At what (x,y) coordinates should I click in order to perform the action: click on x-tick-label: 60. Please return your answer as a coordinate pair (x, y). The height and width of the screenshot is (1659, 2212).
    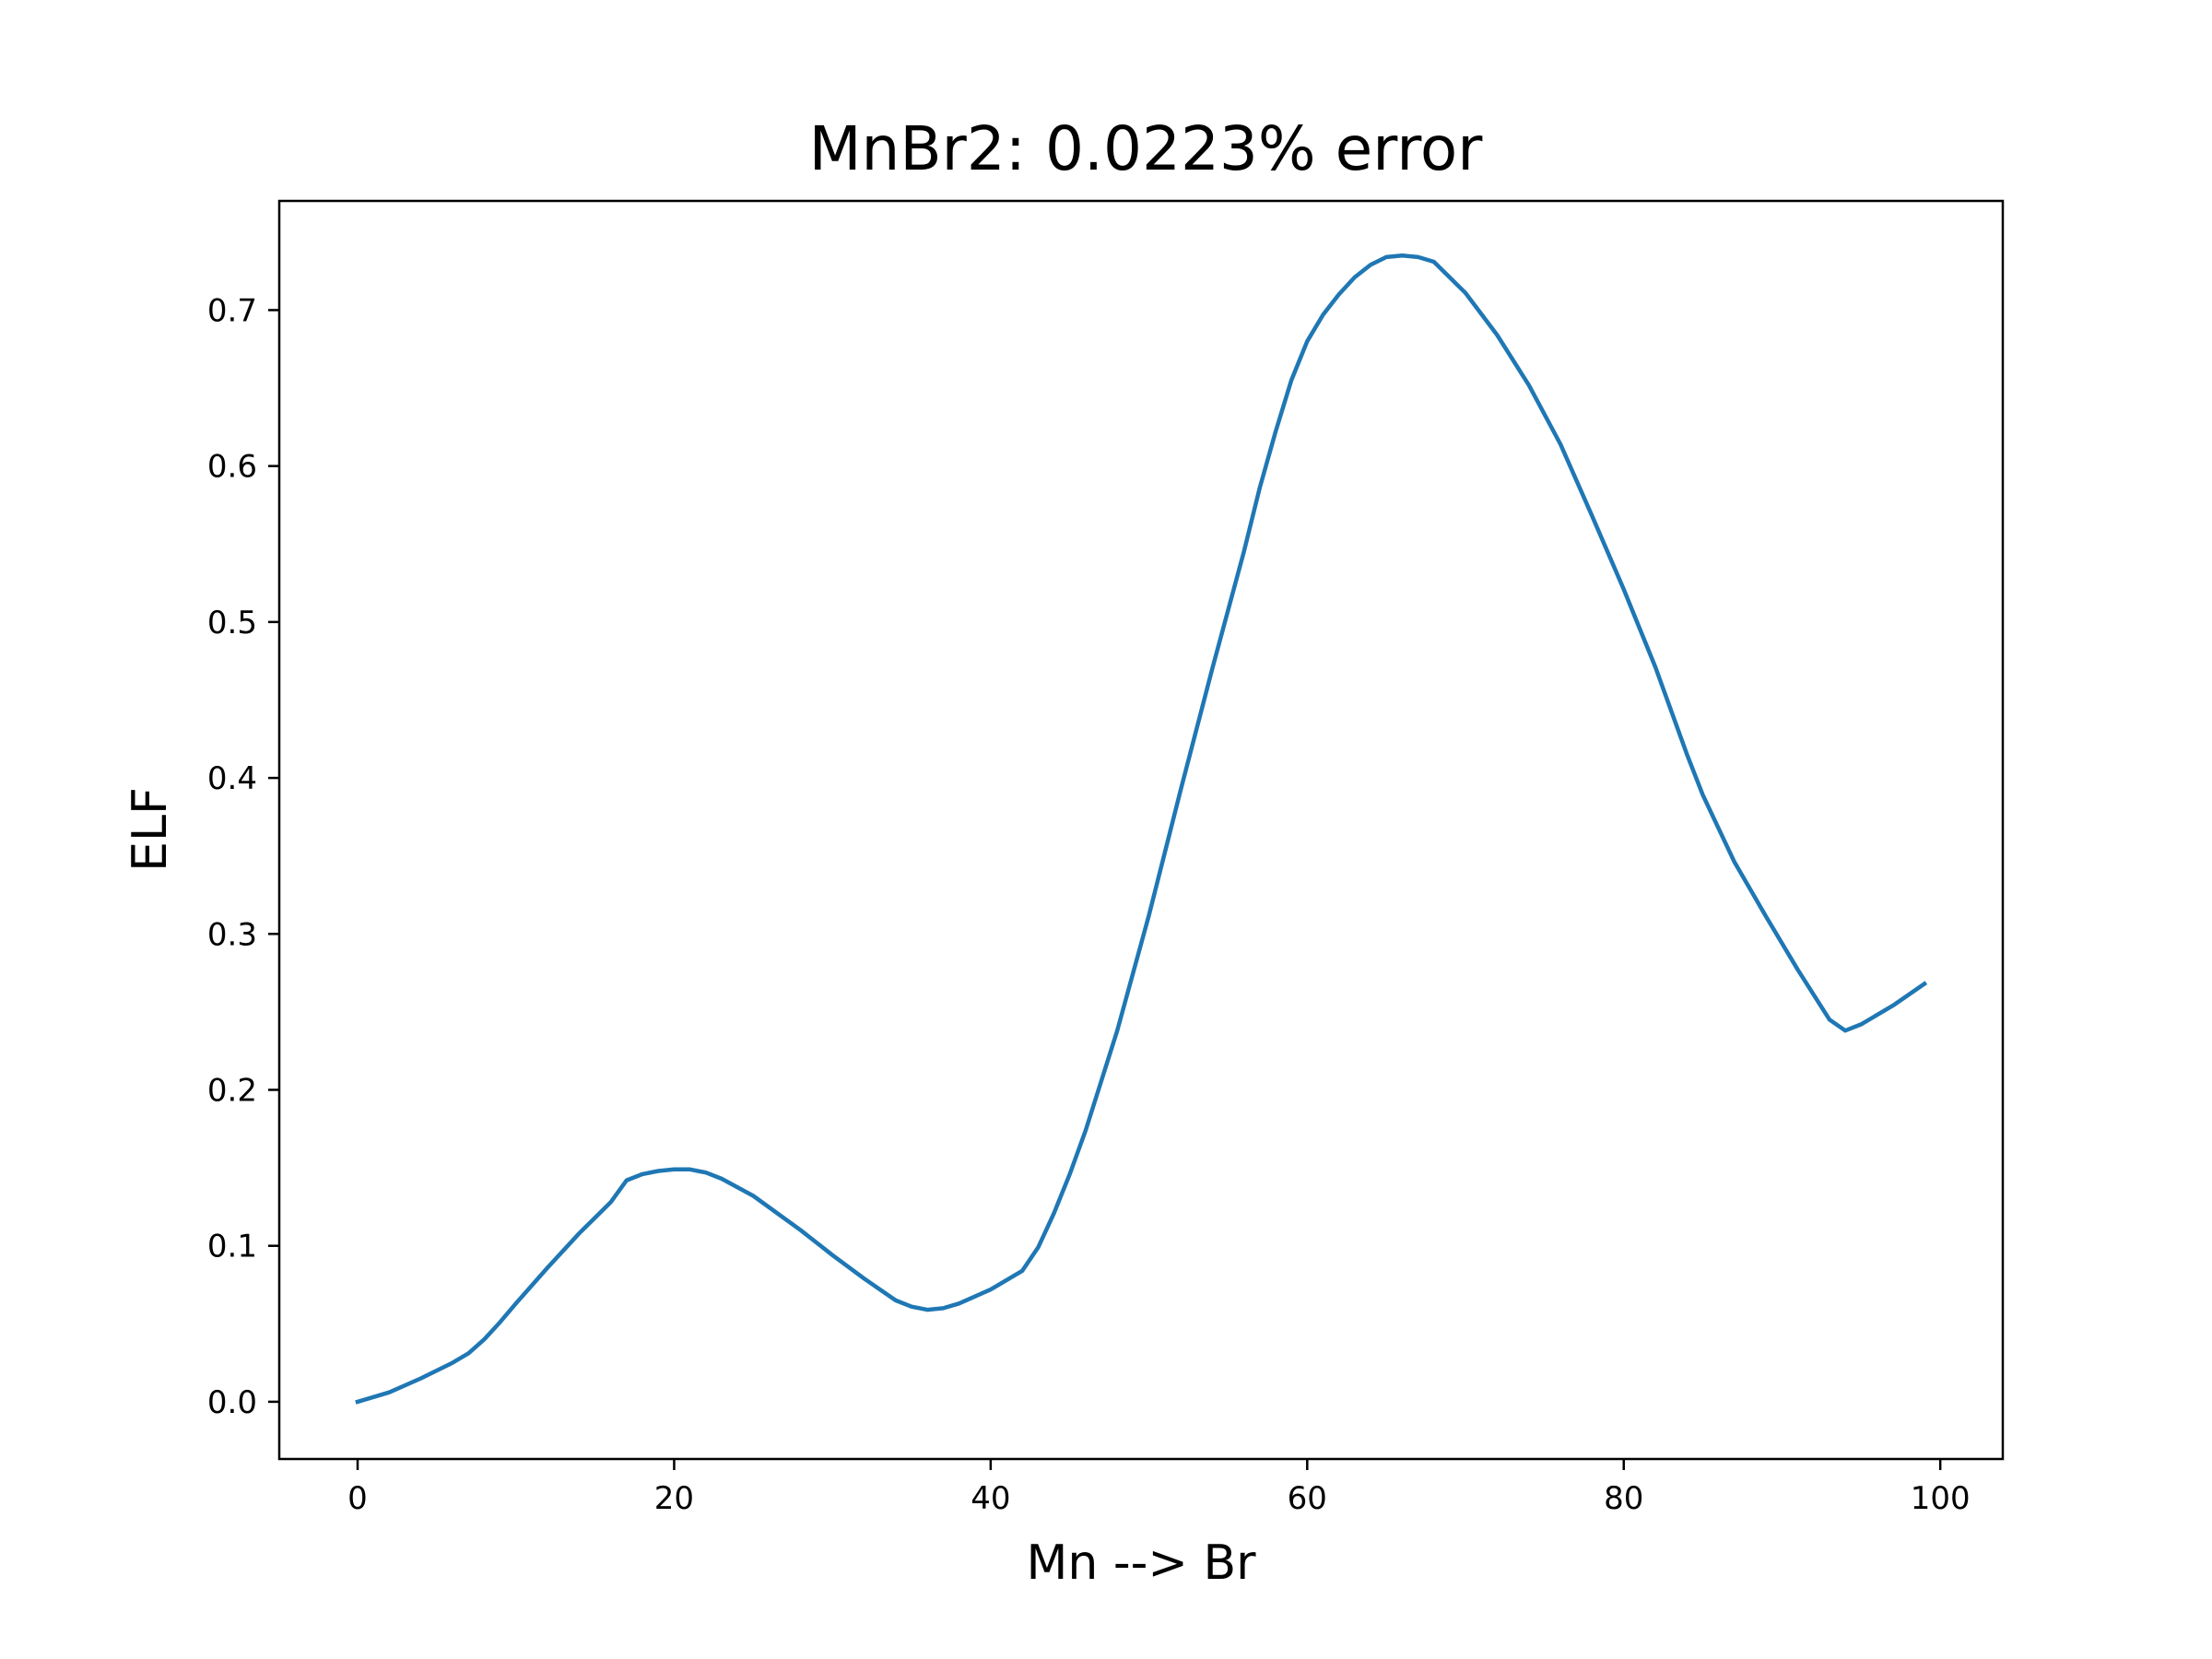
    Looking at the image, I should click on (1307, 1498).